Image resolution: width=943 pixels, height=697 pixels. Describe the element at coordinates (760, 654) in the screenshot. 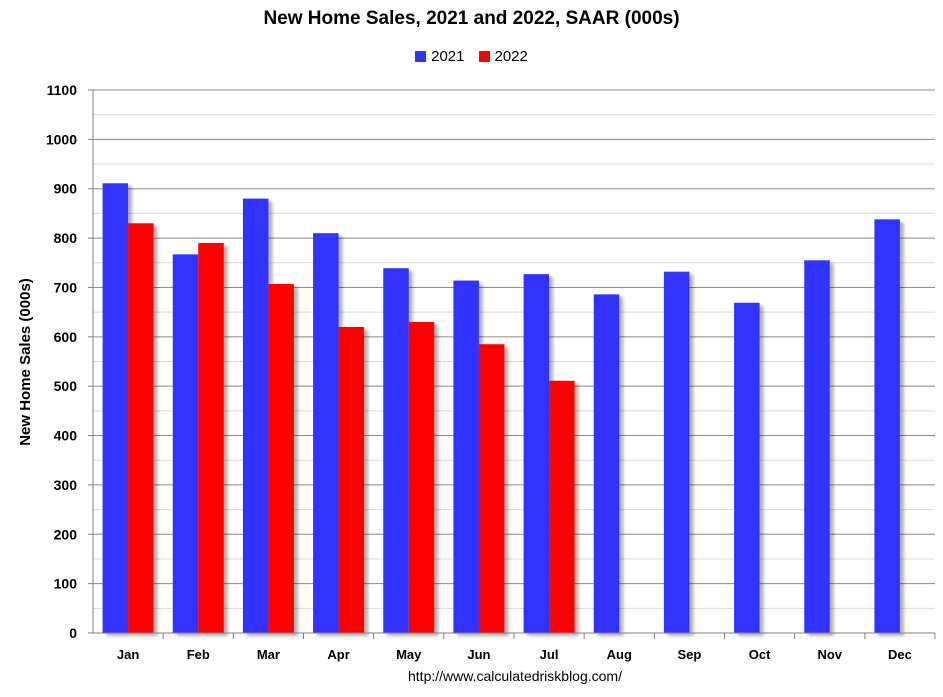

I see `x-tick-label-oct: Oct` at that location.